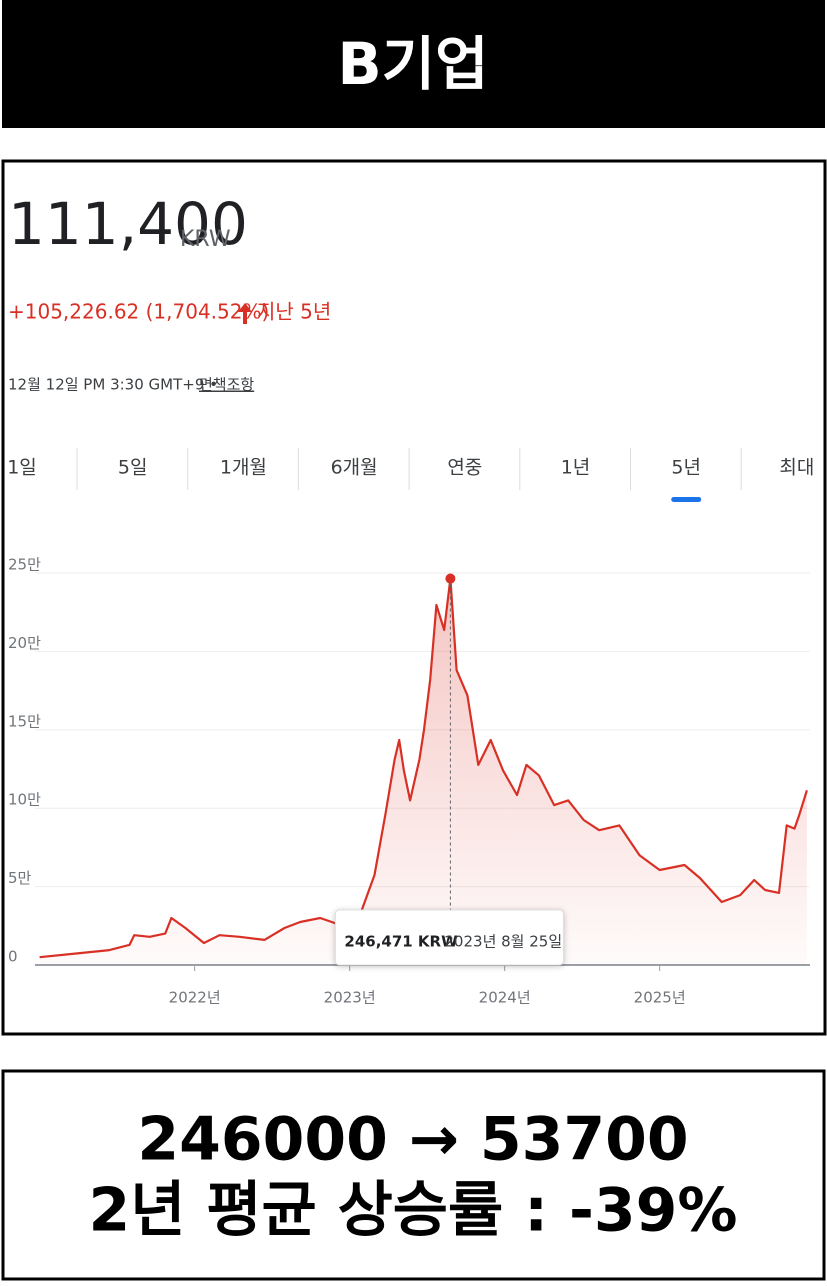 The image size is (827, 1286). I want to click on x-tick-label: 2022년, so click(195, 998).